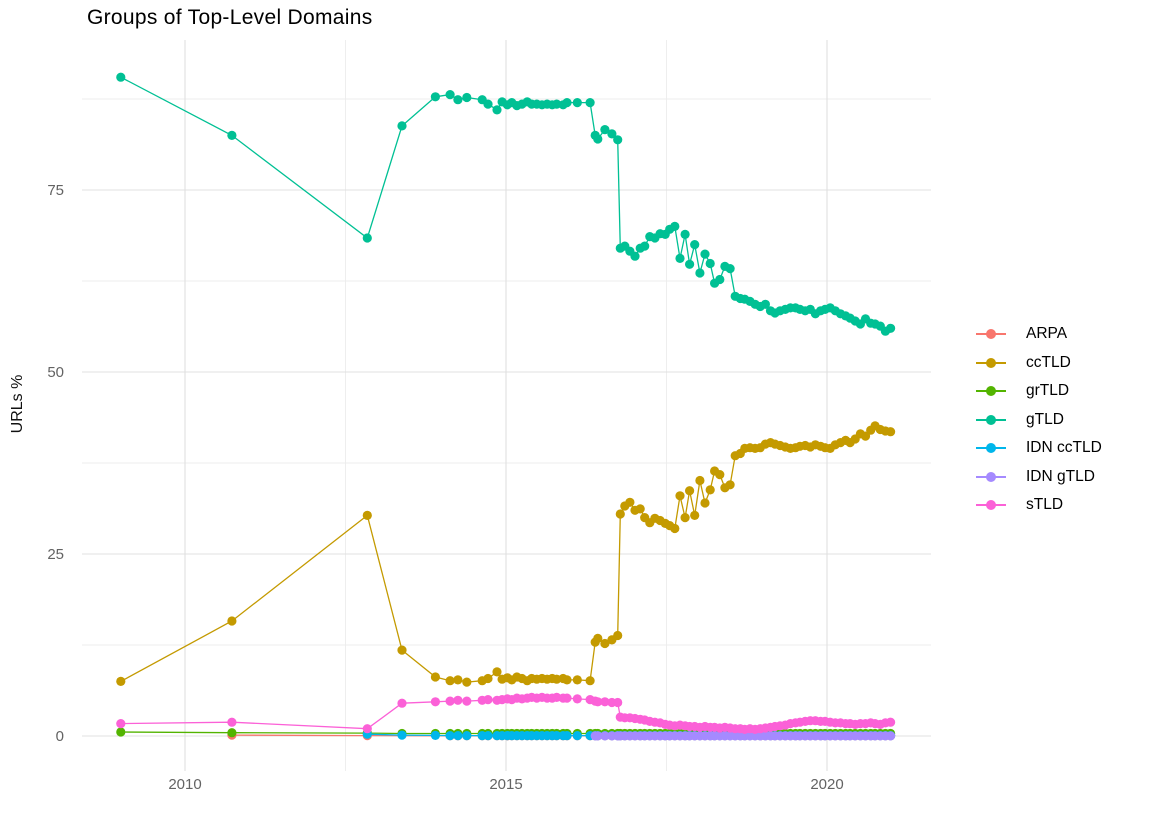 Image resolution: width=1164 pixels, height=827 pixels. I want to click on legend-label: gTLD, so click(1045, 419).